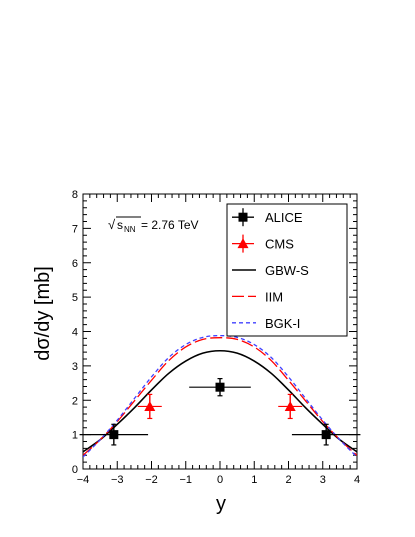  Describe the element at coordinates (357, 480) in the screenshot. I see `x-tick-label: 4` at that location.